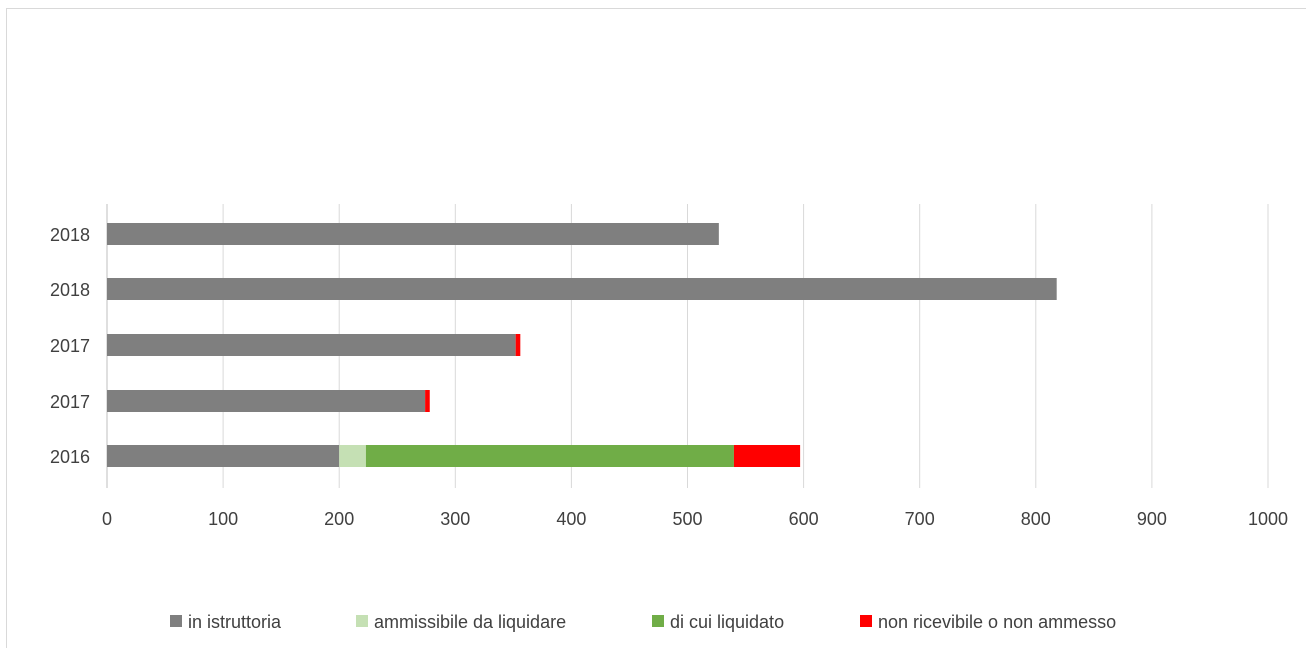  What do you see at coordinates (223, 519) in the screenshot?
I see `x-tick-label: 100` at bounding box center [223, 519].